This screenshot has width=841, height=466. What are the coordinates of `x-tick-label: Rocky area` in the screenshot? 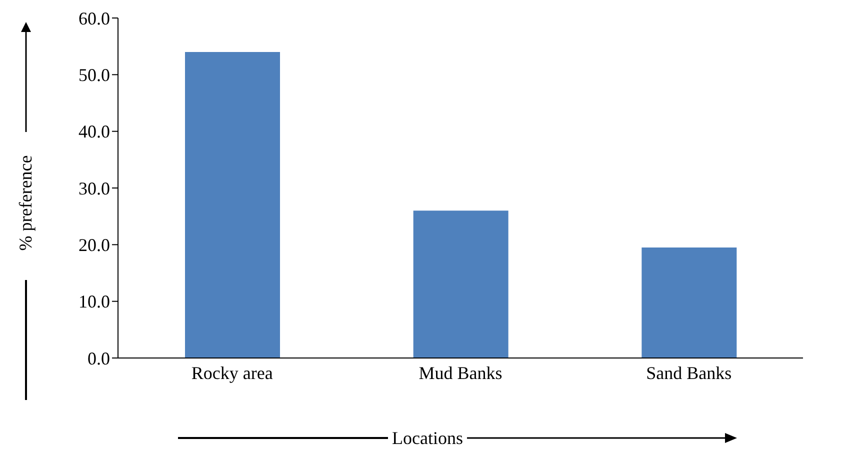 It's located at (232, 372).